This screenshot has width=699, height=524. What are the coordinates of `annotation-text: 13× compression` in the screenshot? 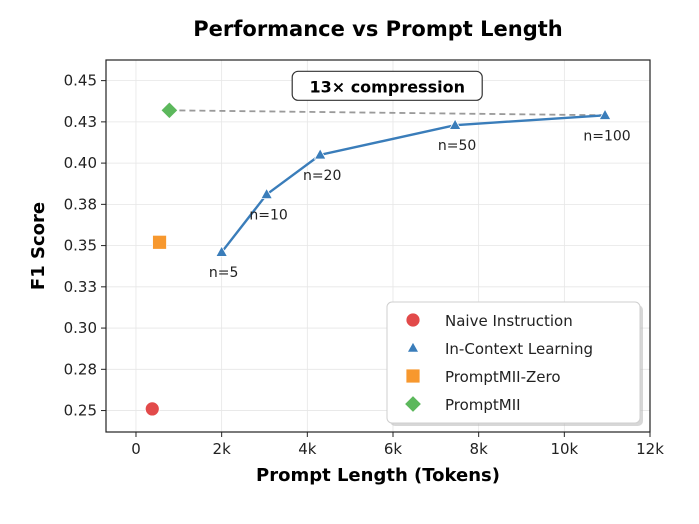 It's located at (387, 86).